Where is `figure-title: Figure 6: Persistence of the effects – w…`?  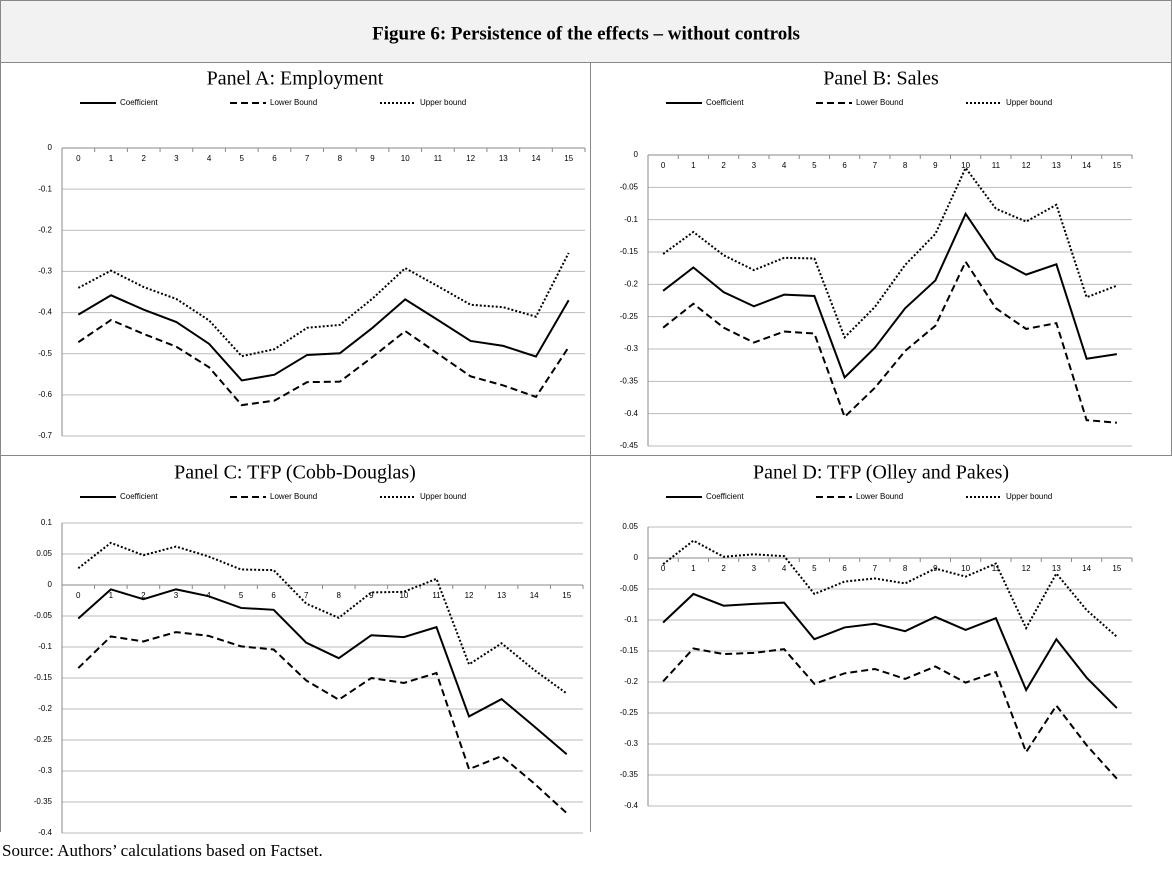
figure-title: Figure 6: Persistence of the effects – w… is located at coordinates (586, 33).